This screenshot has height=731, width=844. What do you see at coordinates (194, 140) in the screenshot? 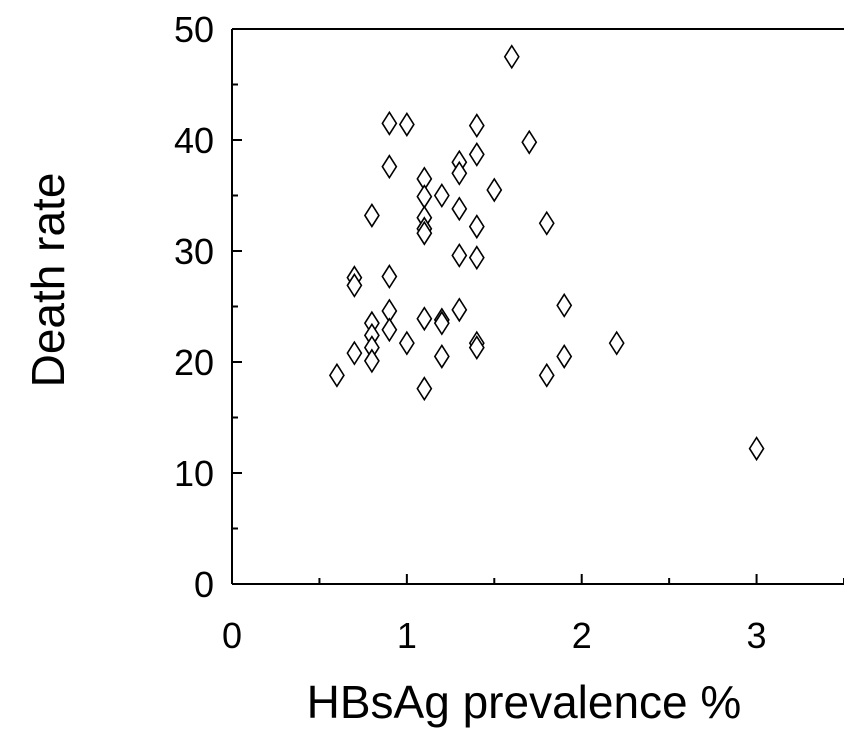
I see `y-tick-label: 40` at bounding box center [194, 140].